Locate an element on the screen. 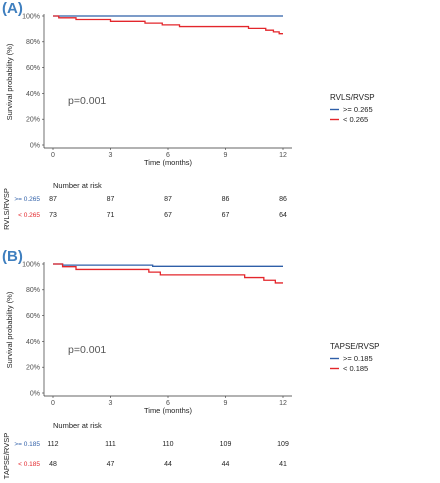 The width and height of the screenshot is (440, 483). risk-group-label: < 0.265 is located at coordinates (29, 215).